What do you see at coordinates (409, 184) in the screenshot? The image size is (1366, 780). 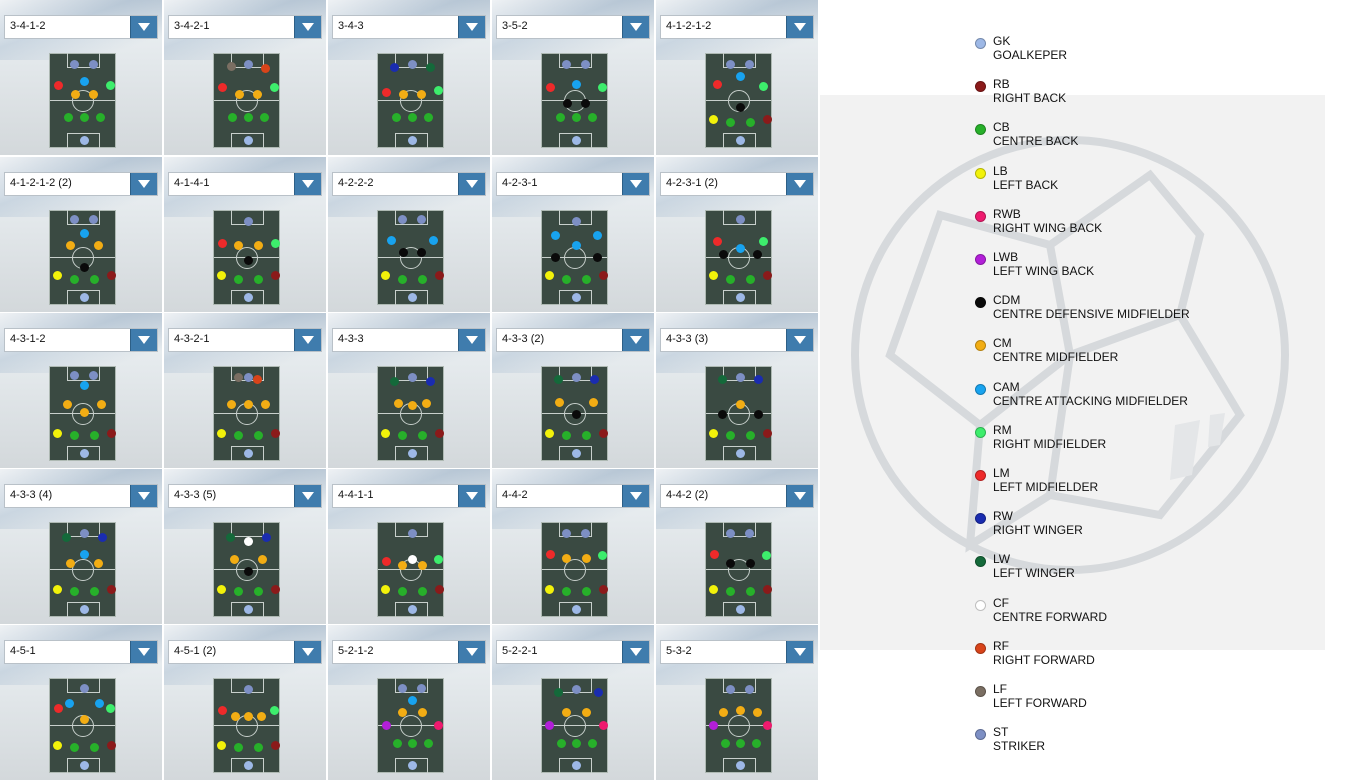 I see `formation-select: 4-2-2-2` at bounding box center [409, 184].